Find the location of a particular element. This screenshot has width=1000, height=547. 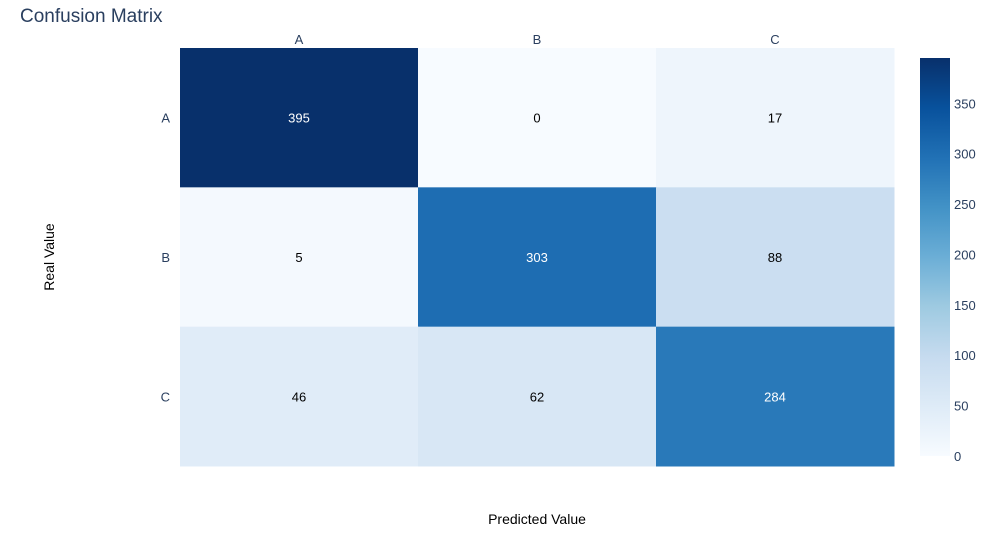

y-tick-label: A is located at coordinates (165, 118).